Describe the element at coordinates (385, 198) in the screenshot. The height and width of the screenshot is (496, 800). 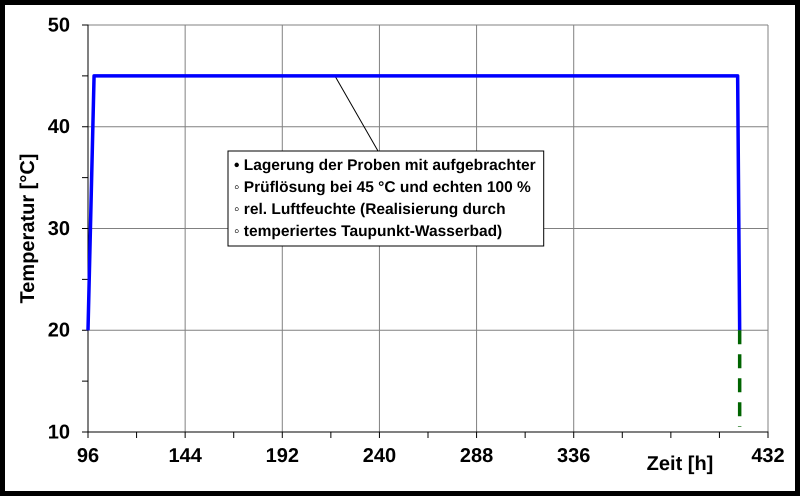
I see `annotation: • Lagerung der Proben mit aufgebrachter ◦ Prüflösung bei 45 °C und echten 100 % ◦ rel. Luftfeuchte (Realisierung durch ◦ temperiertes Taupunkt-Wasserbad)` at that location.